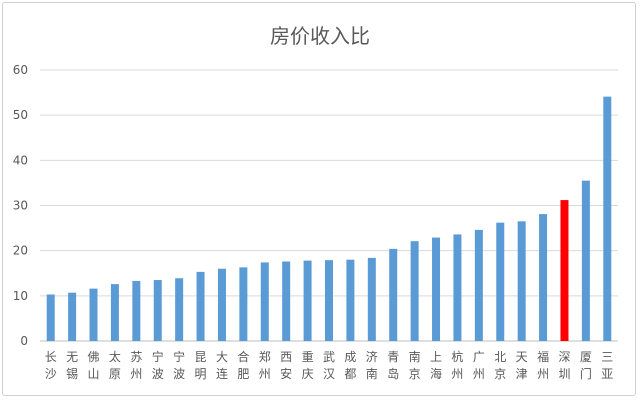 The height and width of the screenshot is (400, 640). I want to click on x-tick-label: 杭州, so click(457, 365).